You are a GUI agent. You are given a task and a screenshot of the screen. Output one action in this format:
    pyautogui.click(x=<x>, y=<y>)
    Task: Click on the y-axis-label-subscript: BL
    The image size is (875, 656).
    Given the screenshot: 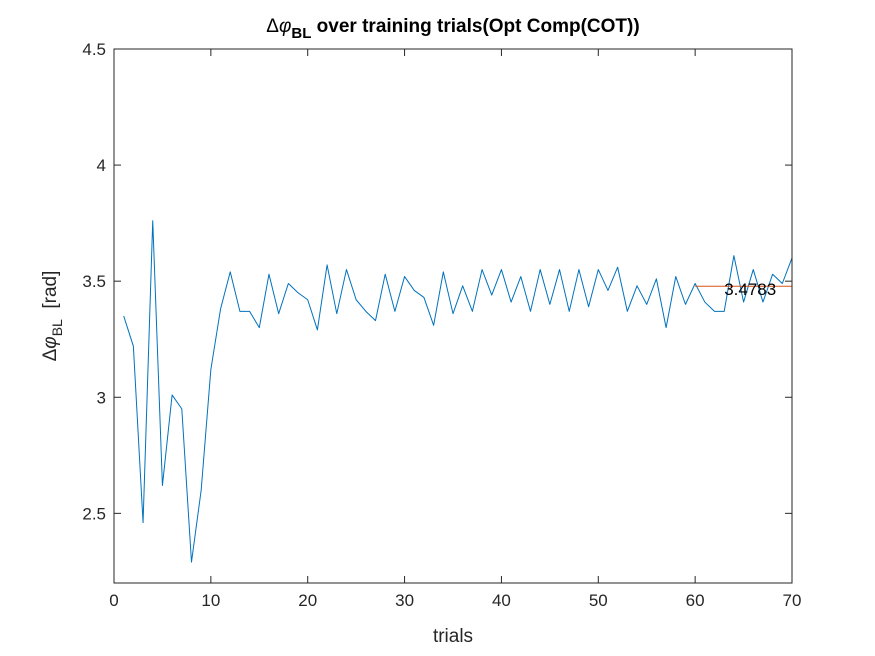 What is the action you would take?
    pyautogui.click(x=57, y=327)
    